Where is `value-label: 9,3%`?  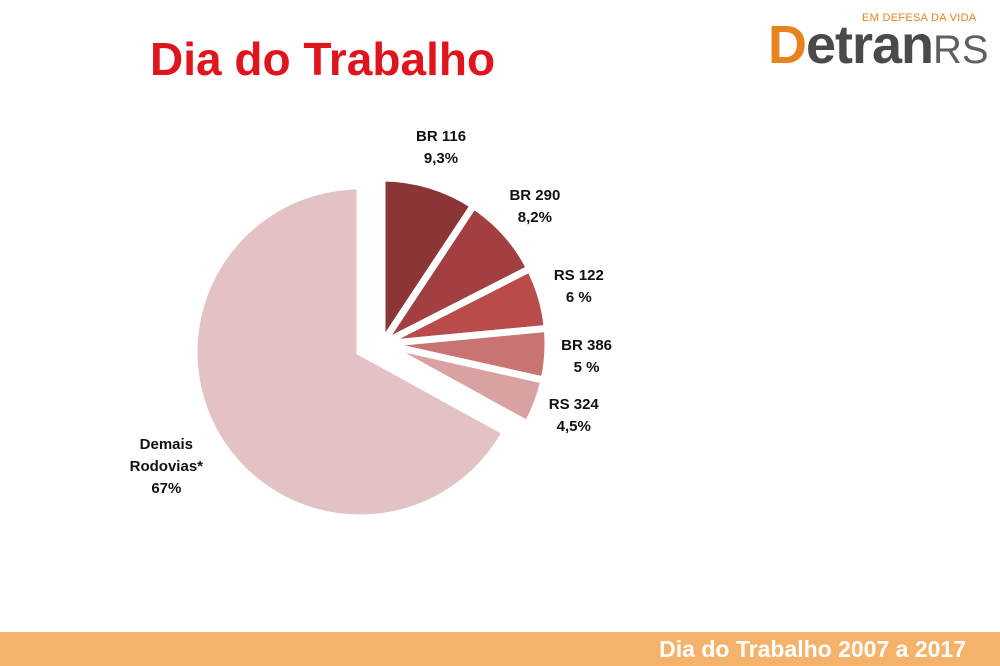
value-label: 9,3% is located at coordinates (441, 158).